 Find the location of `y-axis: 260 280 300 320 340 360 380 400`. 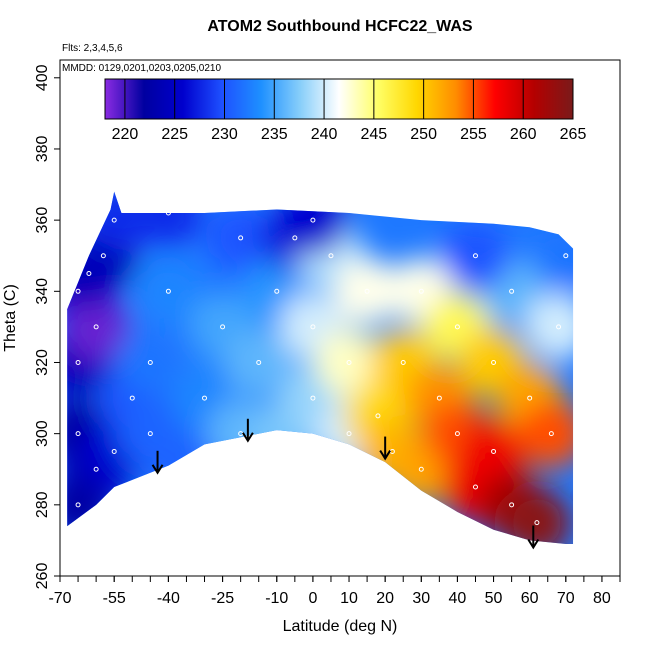

y-axis: 260 280 300 320 340 360 380 400 is located at coordinates (47, 324).